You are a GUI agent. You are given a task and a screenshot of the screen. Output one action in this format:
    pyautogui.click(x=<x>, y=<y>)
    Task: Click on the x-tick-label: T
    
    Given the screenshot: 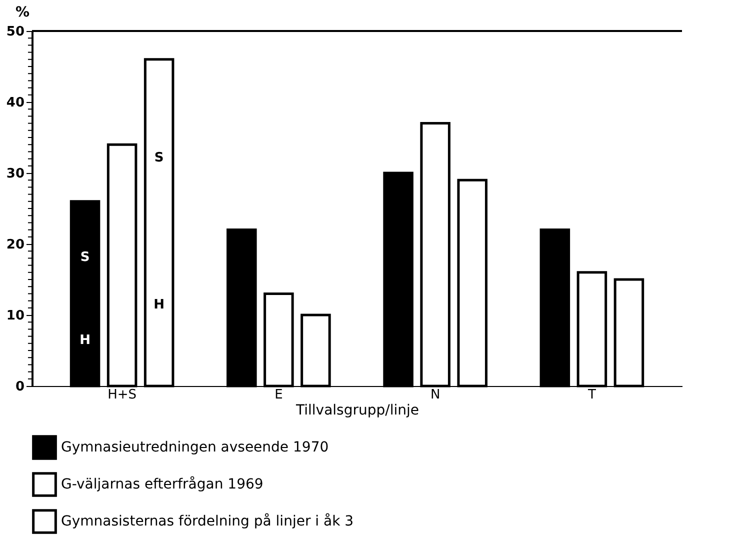 What is the action you would take?
    pyautogui.click(x=591, y=395)
    